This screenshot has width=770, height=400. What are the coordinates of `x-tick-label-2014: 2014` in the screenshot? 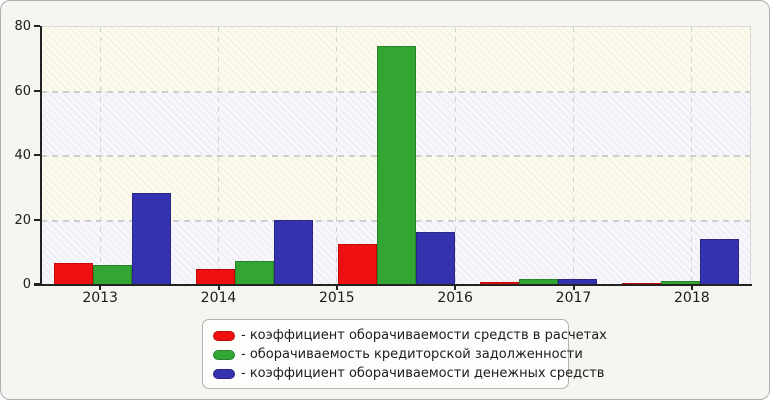 It's located at (218, 298).